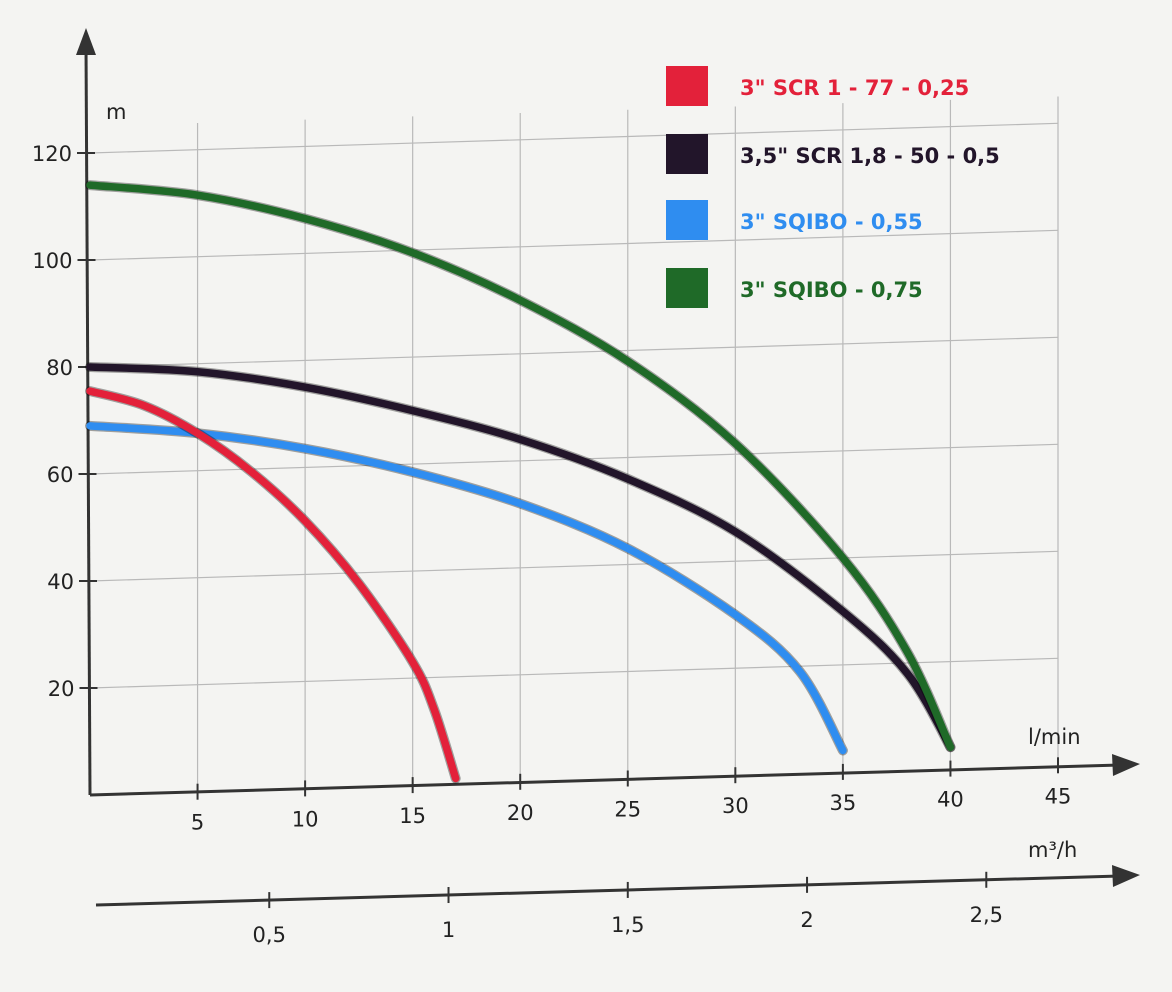 The image size is (1172, 992). I want to click on y-tick-label: 100, so click(52, 261).